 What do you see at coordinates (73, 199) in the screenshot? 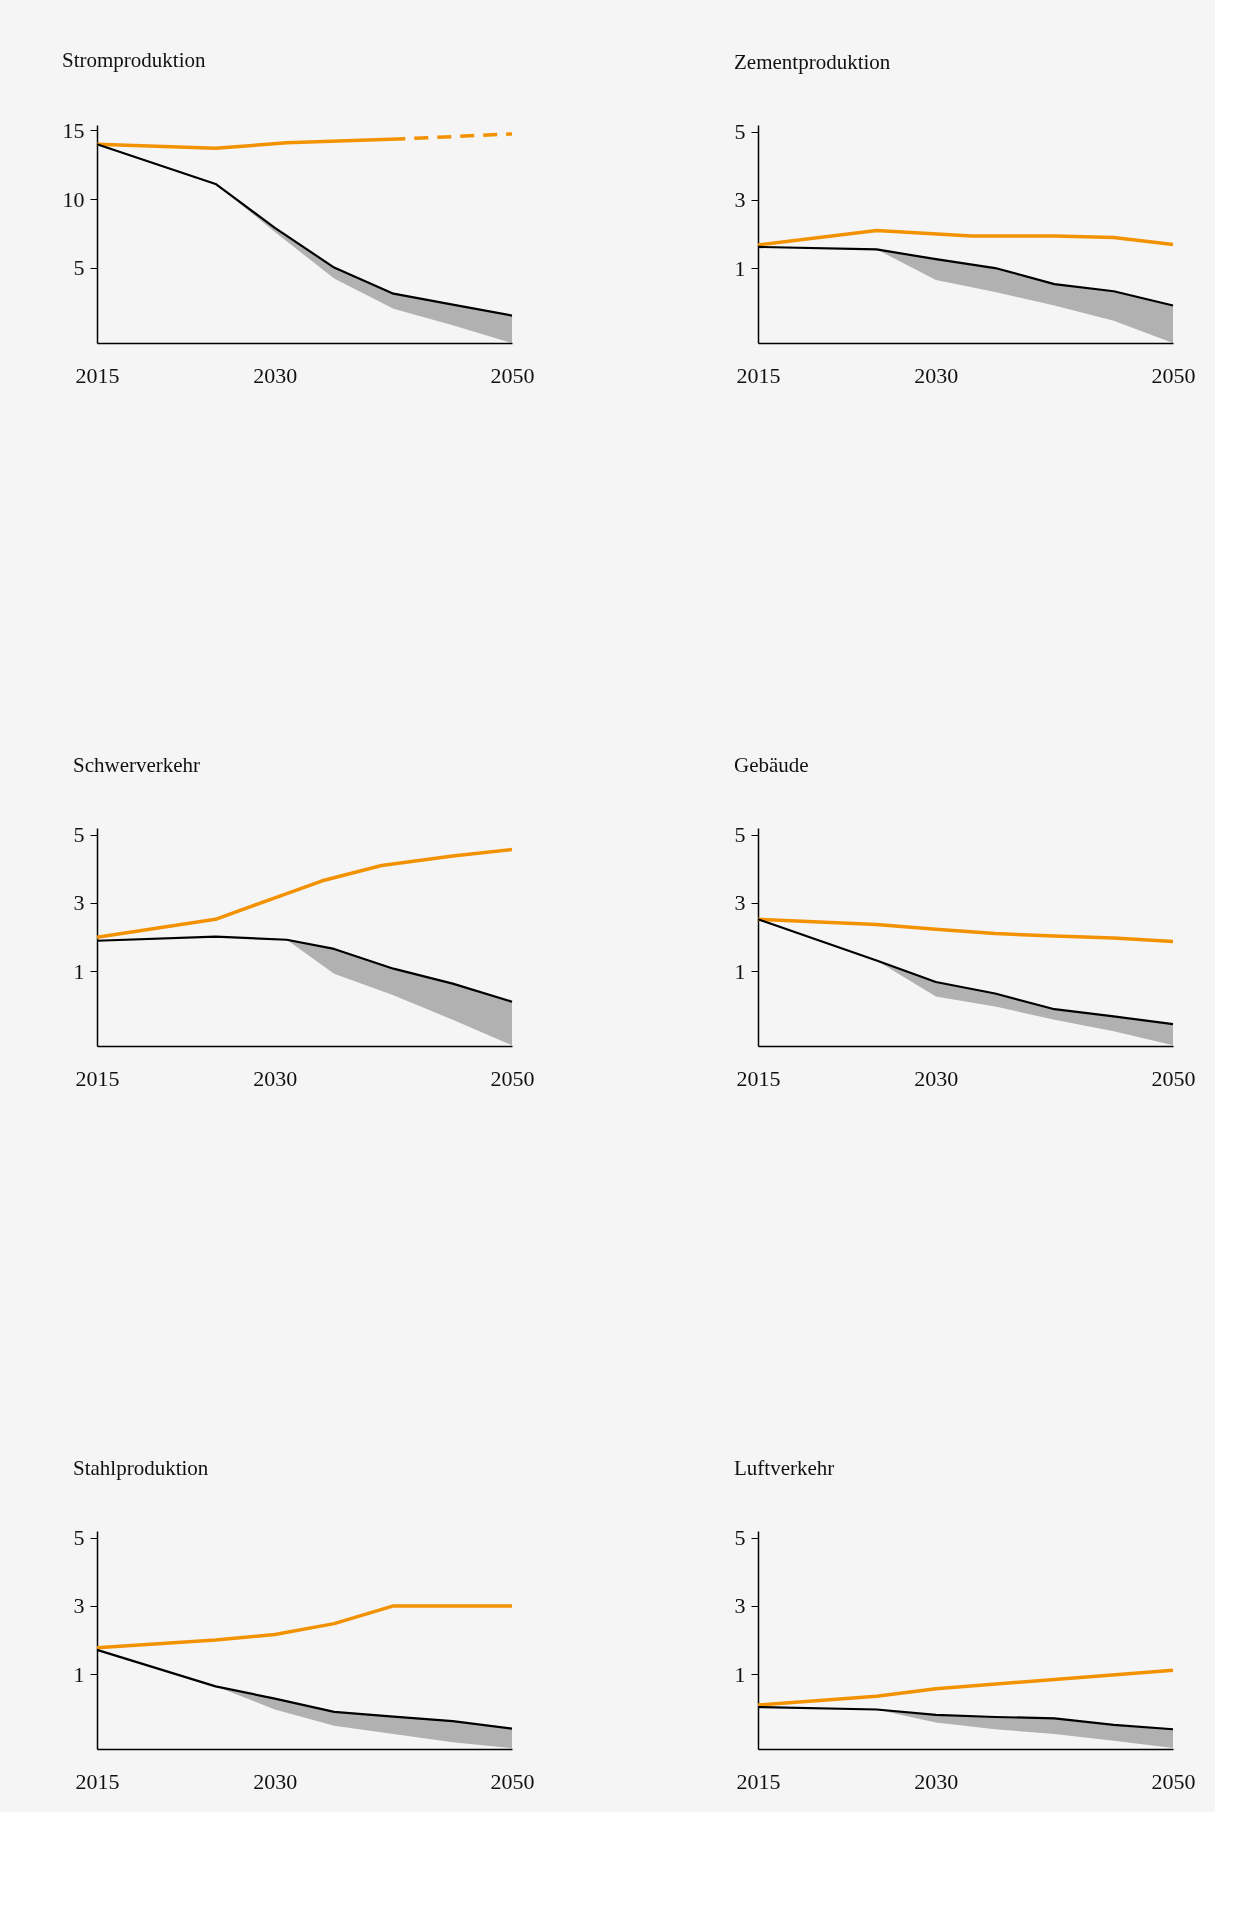
I see `y-tick-label: 10` at bounding box center [73, 199].